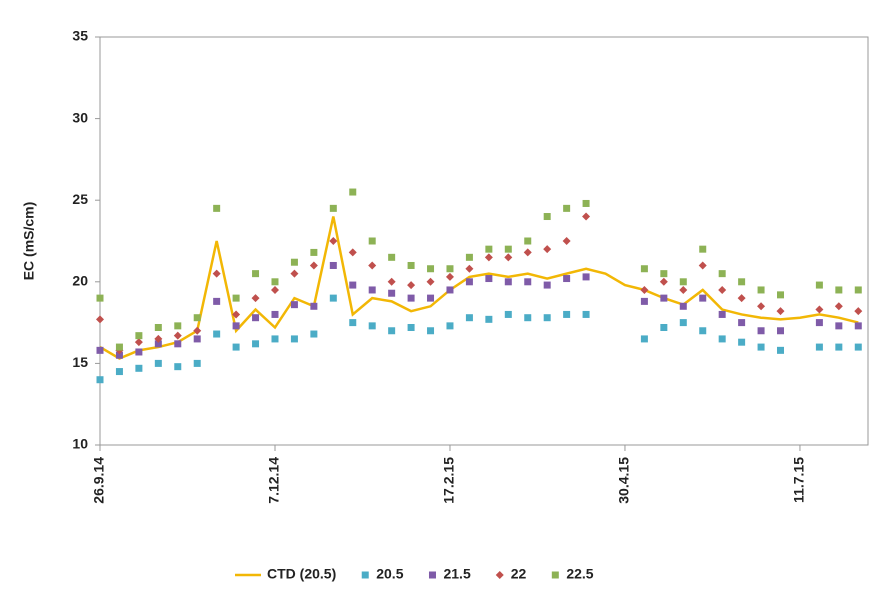 The height and width of the screenshot is (593, 885). I want to click on legend-label: 22.5, so click(579, 574).